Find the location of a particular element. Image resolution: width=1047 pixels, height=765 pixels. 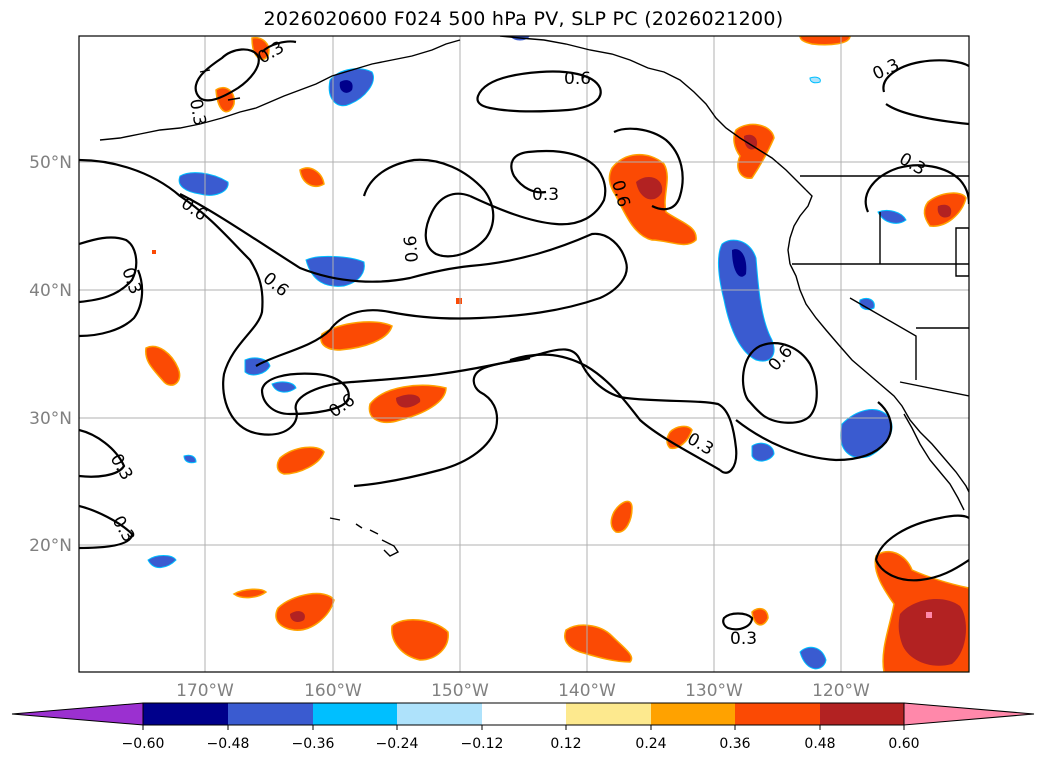

lon-label-120w: 120°W is located at coordinates (841, 691).